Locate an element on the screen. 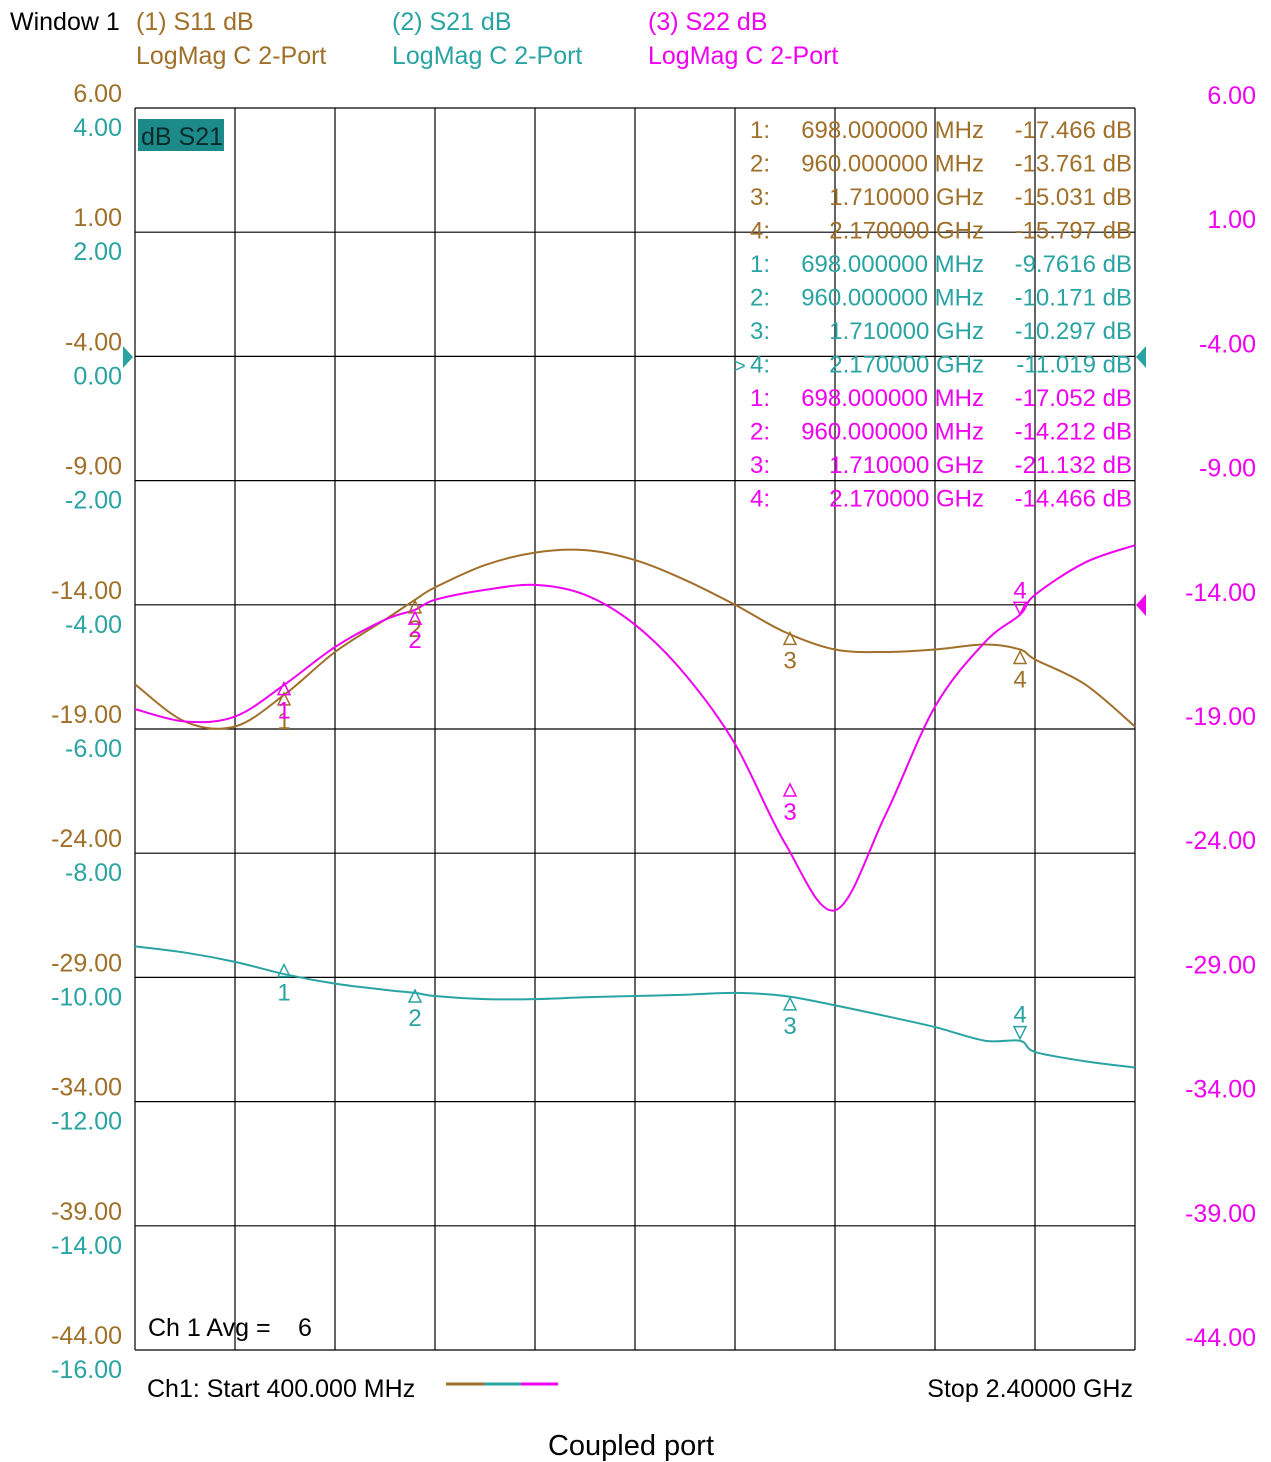 This screenshot has width=1271, height=1462. marker-table-value: -17.466 dB is located at coordinates (1073, 130).